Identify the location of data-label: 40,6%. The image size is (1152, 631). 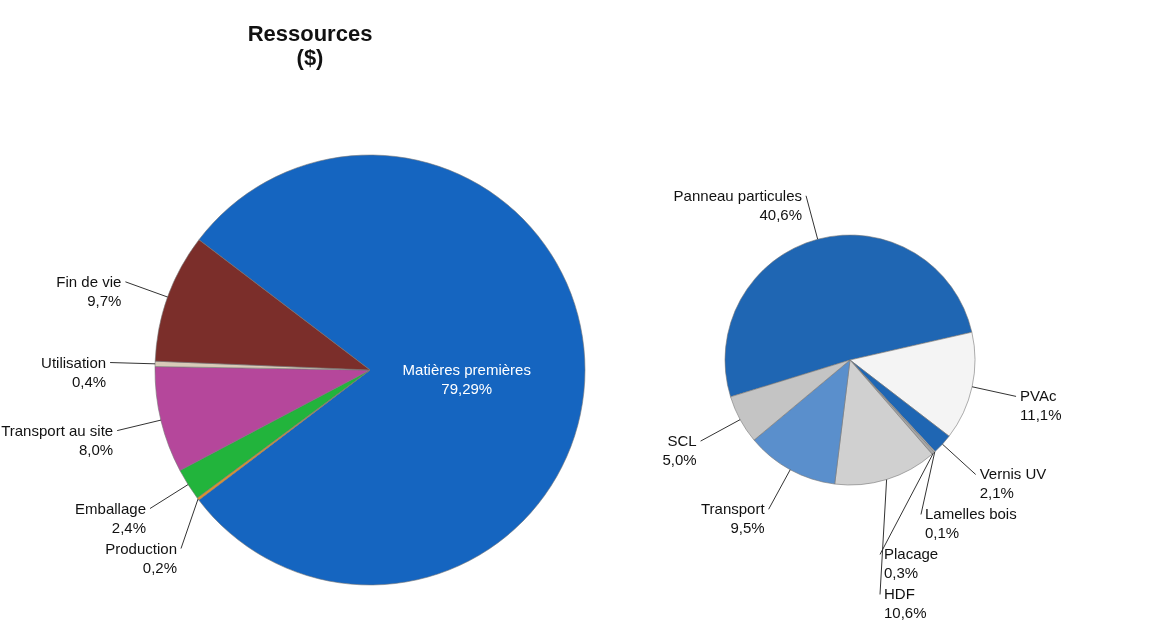
(781, 214).